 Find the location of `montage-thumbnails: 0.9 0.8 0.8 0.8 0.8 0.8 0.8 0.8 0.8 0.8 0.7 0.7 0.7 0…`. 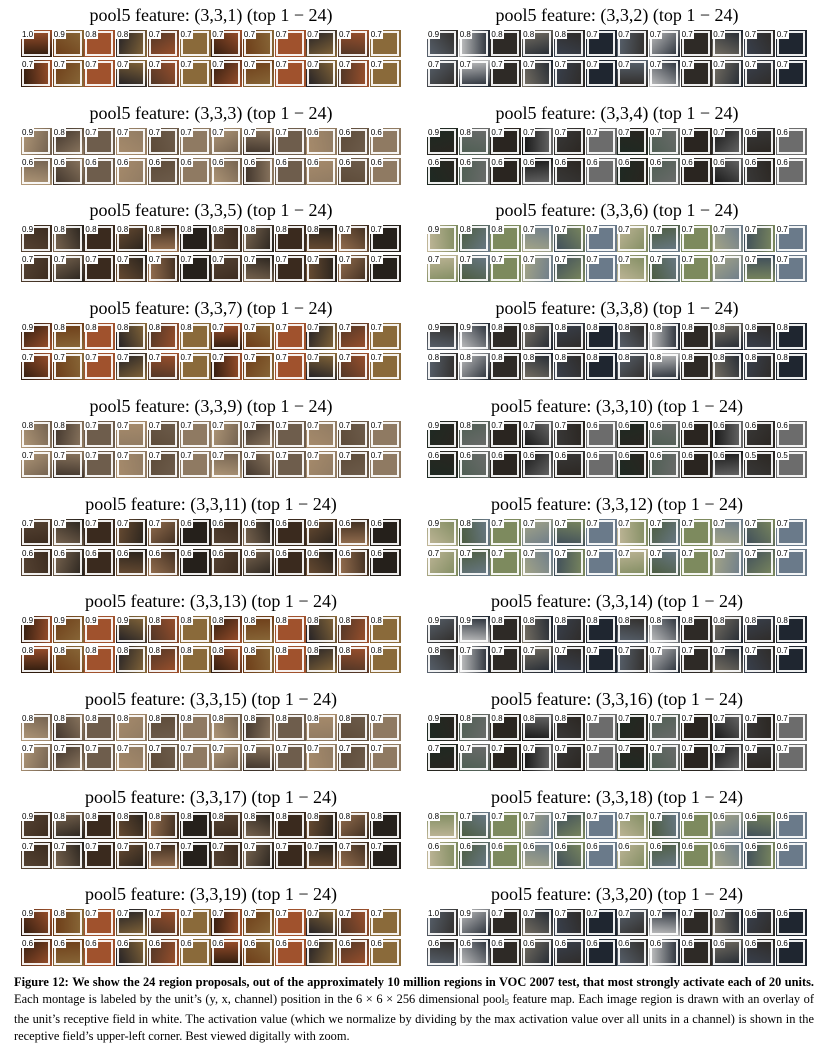

montage-thumbnails: 0.9 0.8 0.8 0.8 0.8 0.8 0.8 0.8 0.8 0.8 0.7 0.7 0.7 0… is located at coordinates (211, 254).